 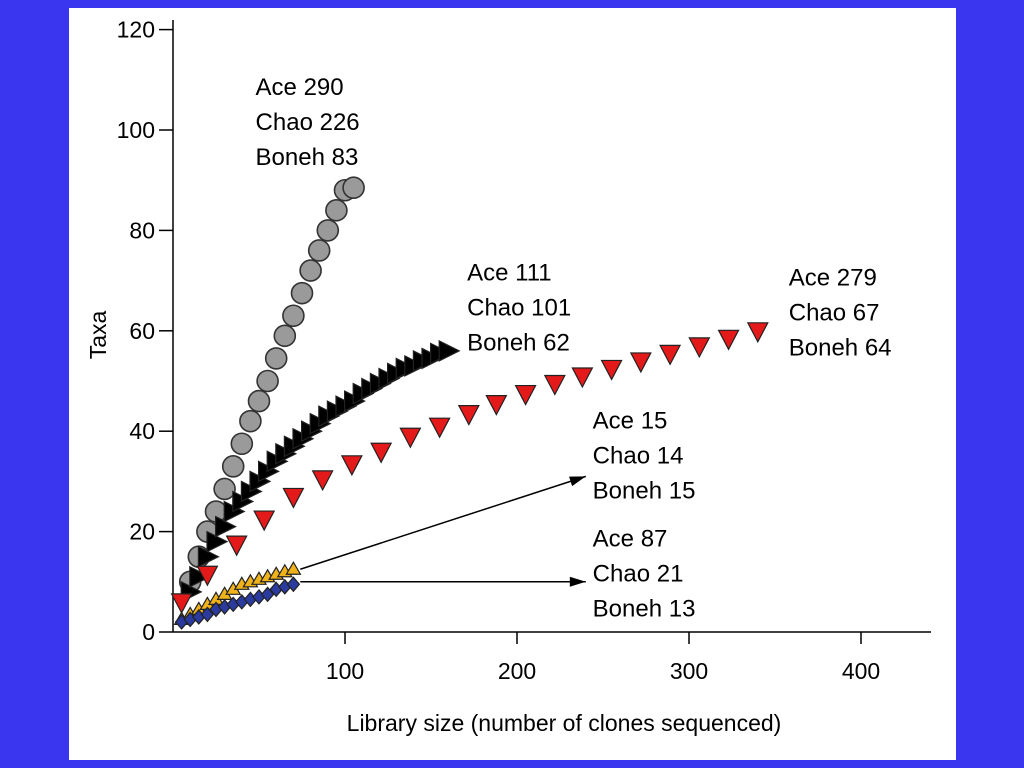 I want to click on y-tick-label: 0, so click(x=148, y=632).